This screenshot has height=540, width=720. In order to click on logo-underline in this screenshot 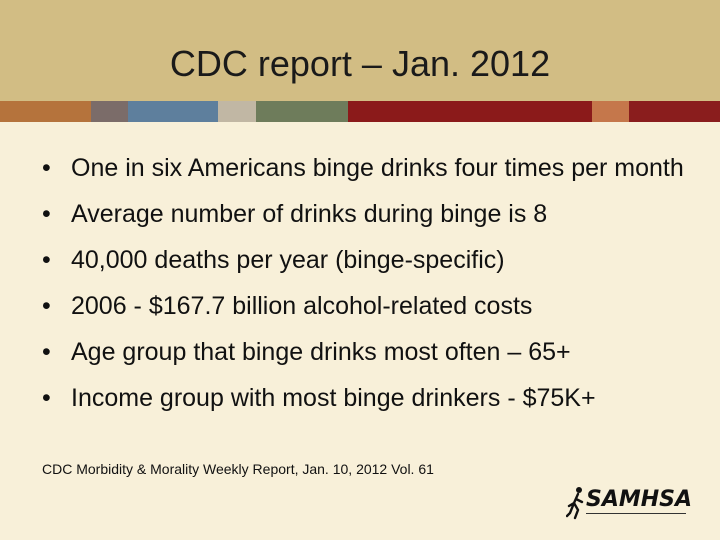, I will do `click(636, 516)`.